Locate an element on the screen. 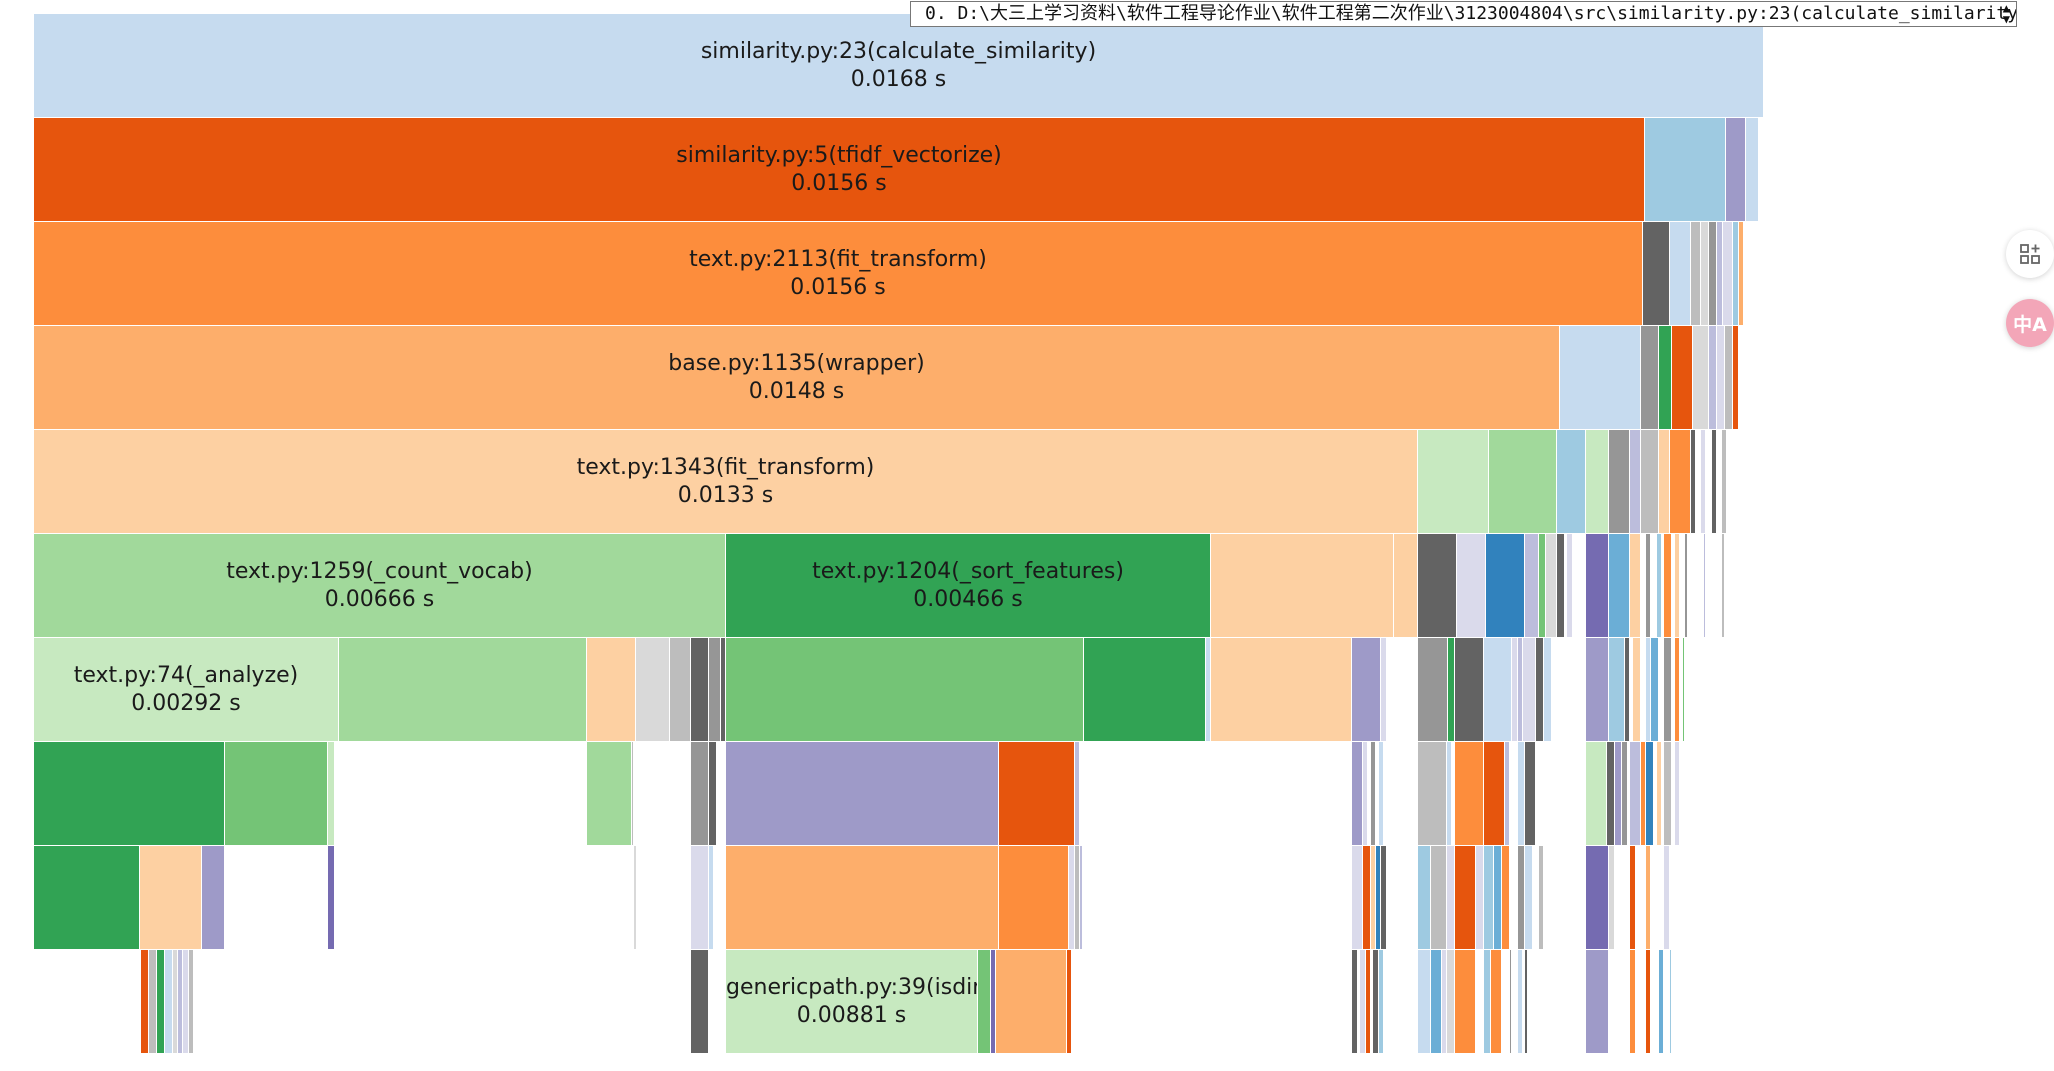 This screenshot has height=1071, width=2054. flame-block: similarity.py:5(tfidf_vectorize) 0.0156 s is located at coordinates (839, 170).